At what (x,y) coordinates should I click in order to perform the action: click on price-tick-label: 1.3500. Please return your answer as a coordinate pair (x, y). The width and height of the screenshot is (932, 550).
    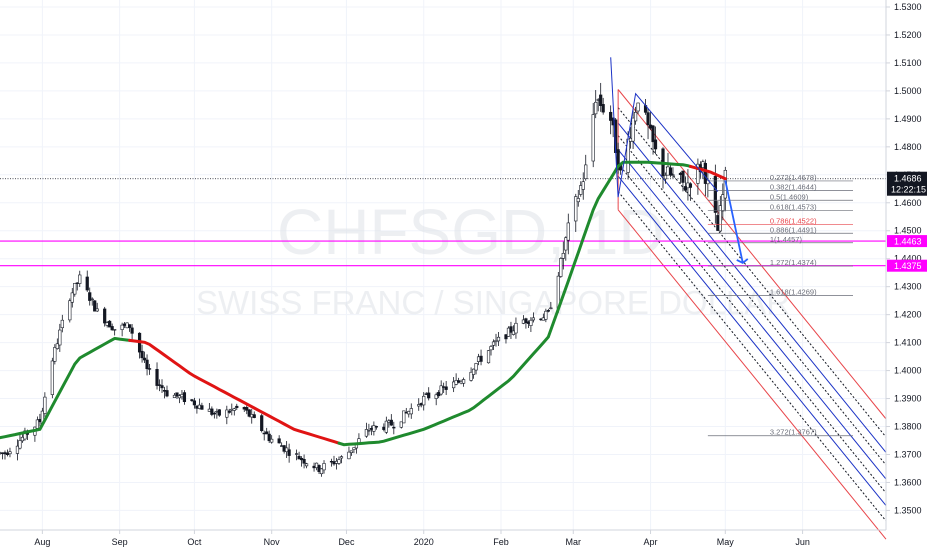
    Looking at the image, I should click on (908, 510).